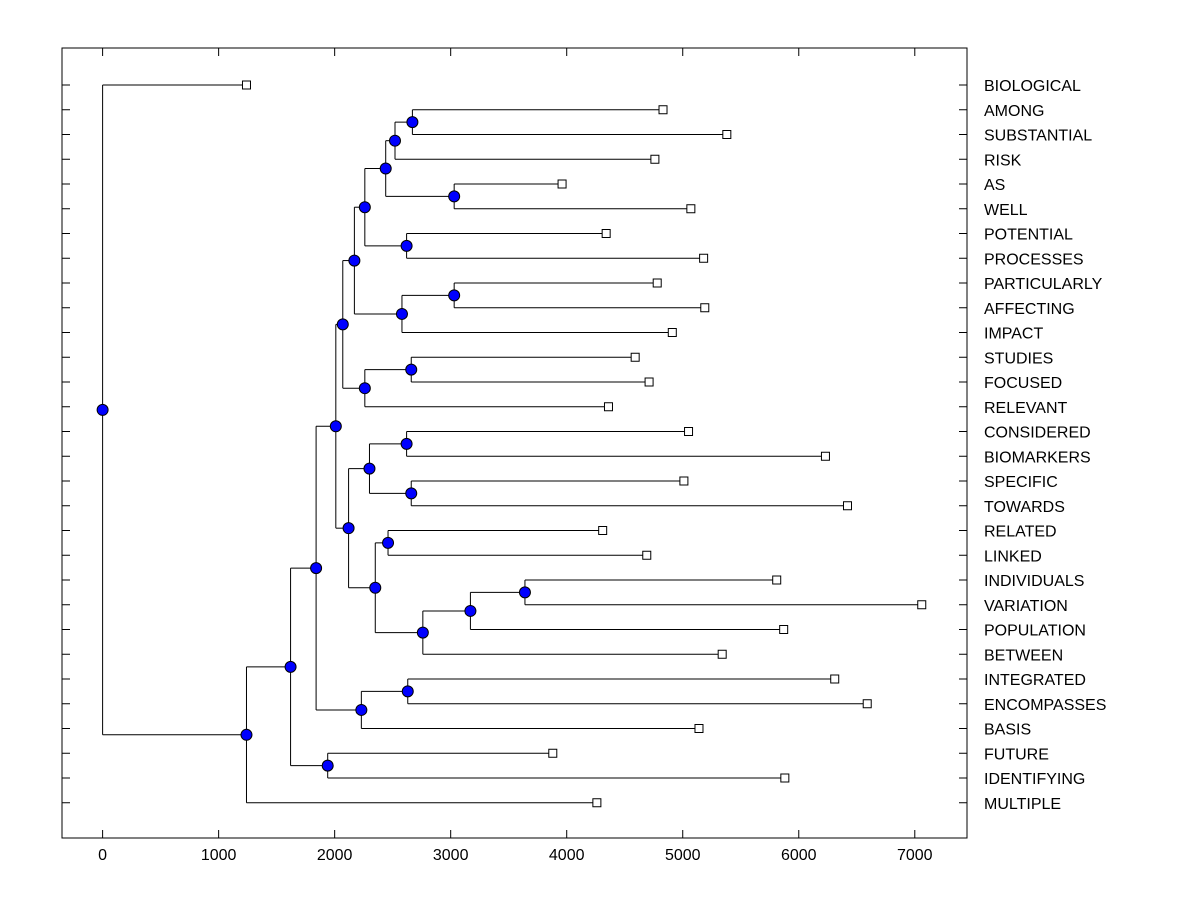 This screenshot has height=900, width=1200. I want to click on x-tick-label: 0, so click(102, 855).